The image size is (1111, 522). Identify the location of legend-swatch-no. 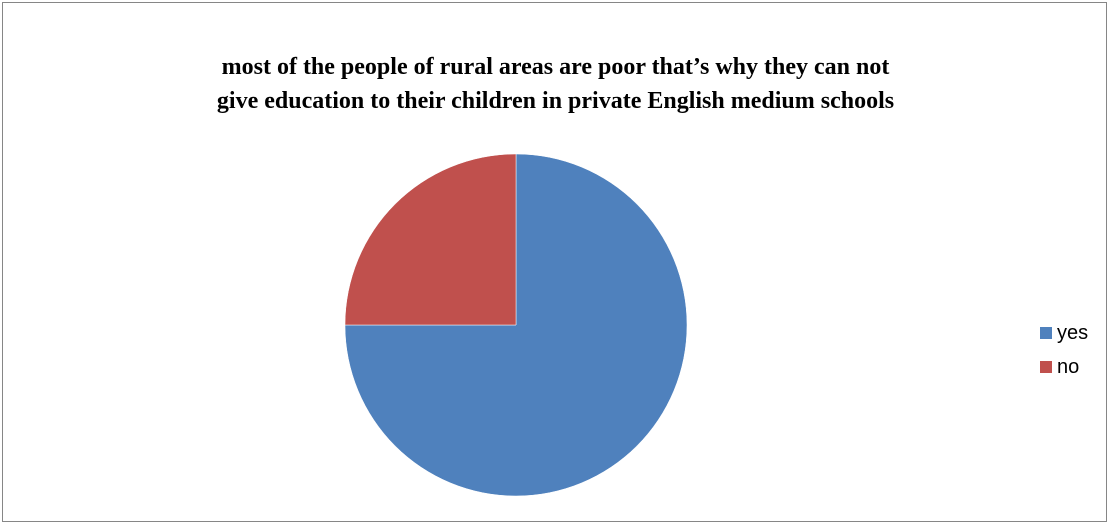
(1046, 367).